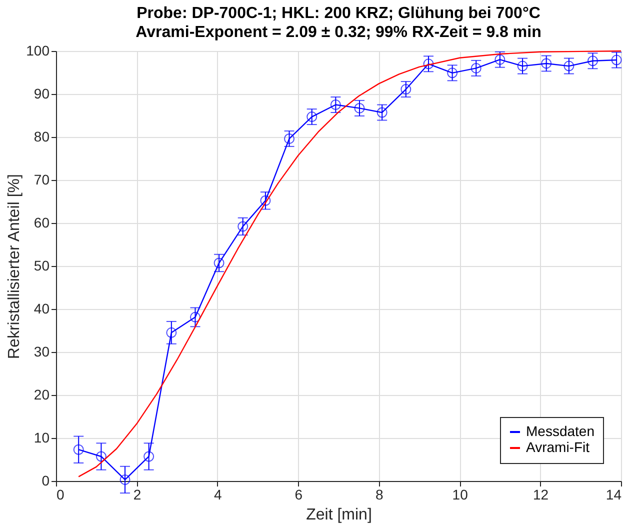  I want to click on y-tick-label: 100, so click(38, 50).